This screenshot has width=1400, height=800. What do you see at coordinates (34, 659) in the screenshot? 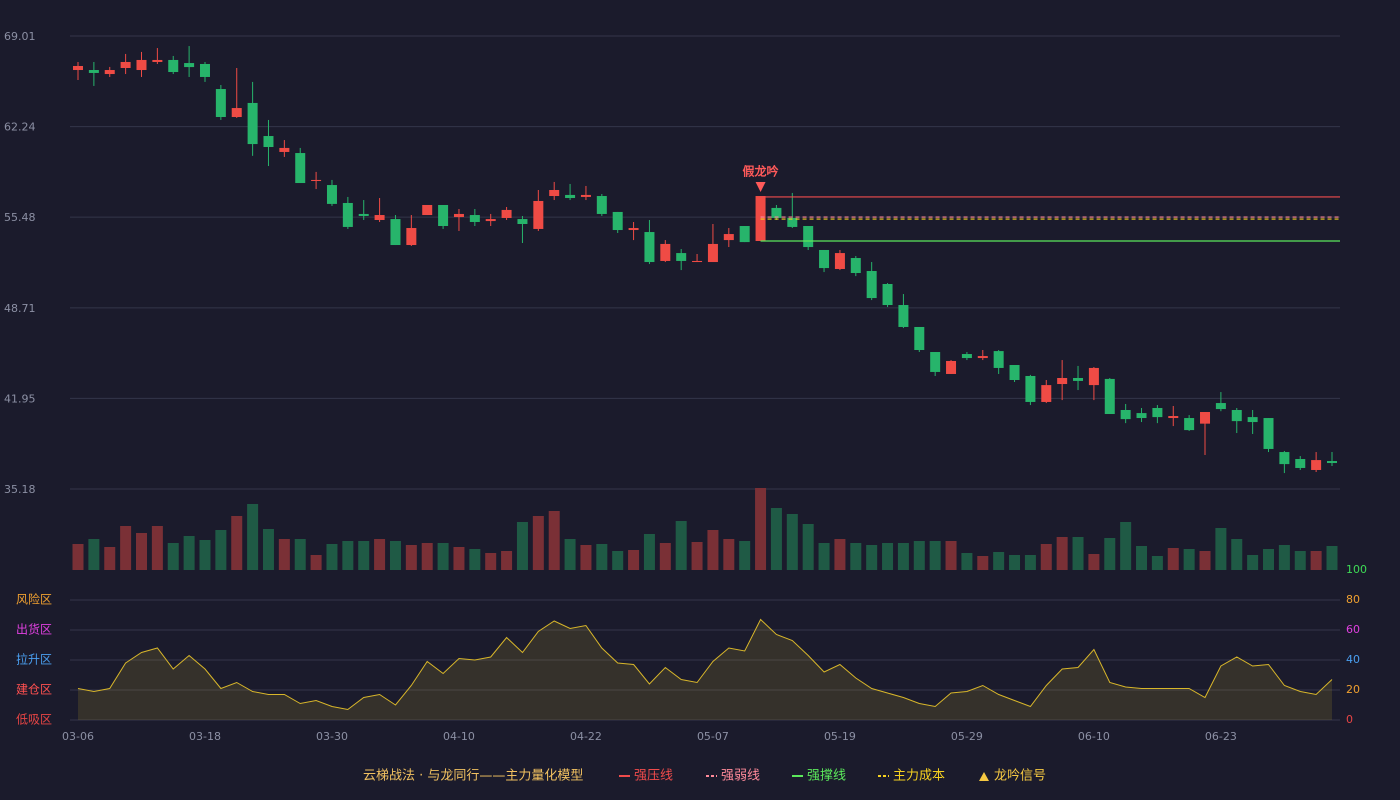
I see `zone-label: 拉升区` at bounding box center [34, 659].